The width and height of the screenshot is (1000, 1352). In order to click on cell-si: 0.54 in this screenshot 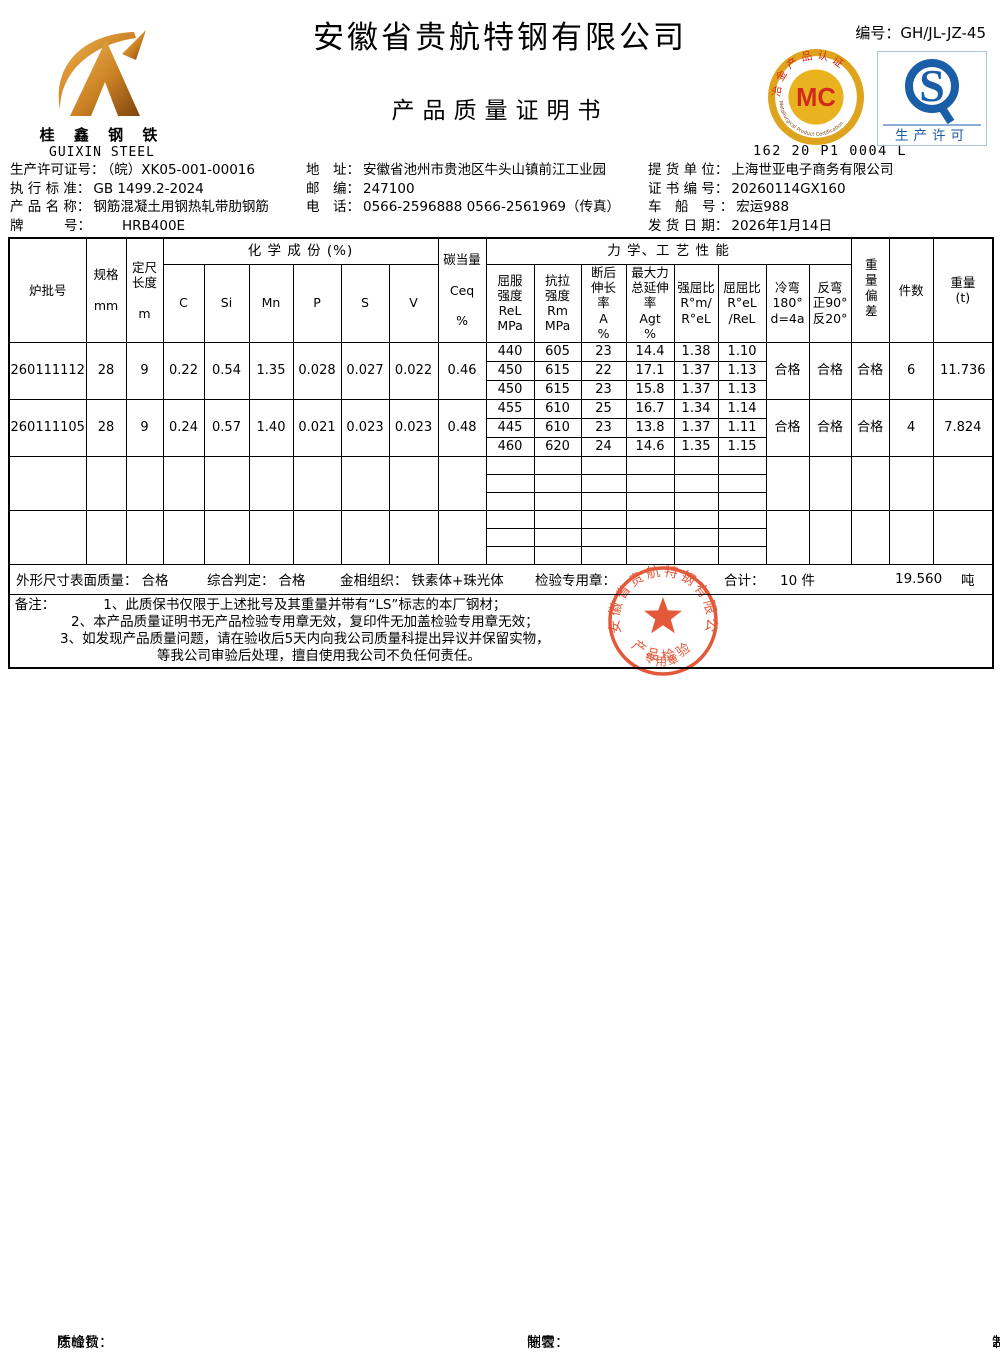, I will do `click(226, 370)`.